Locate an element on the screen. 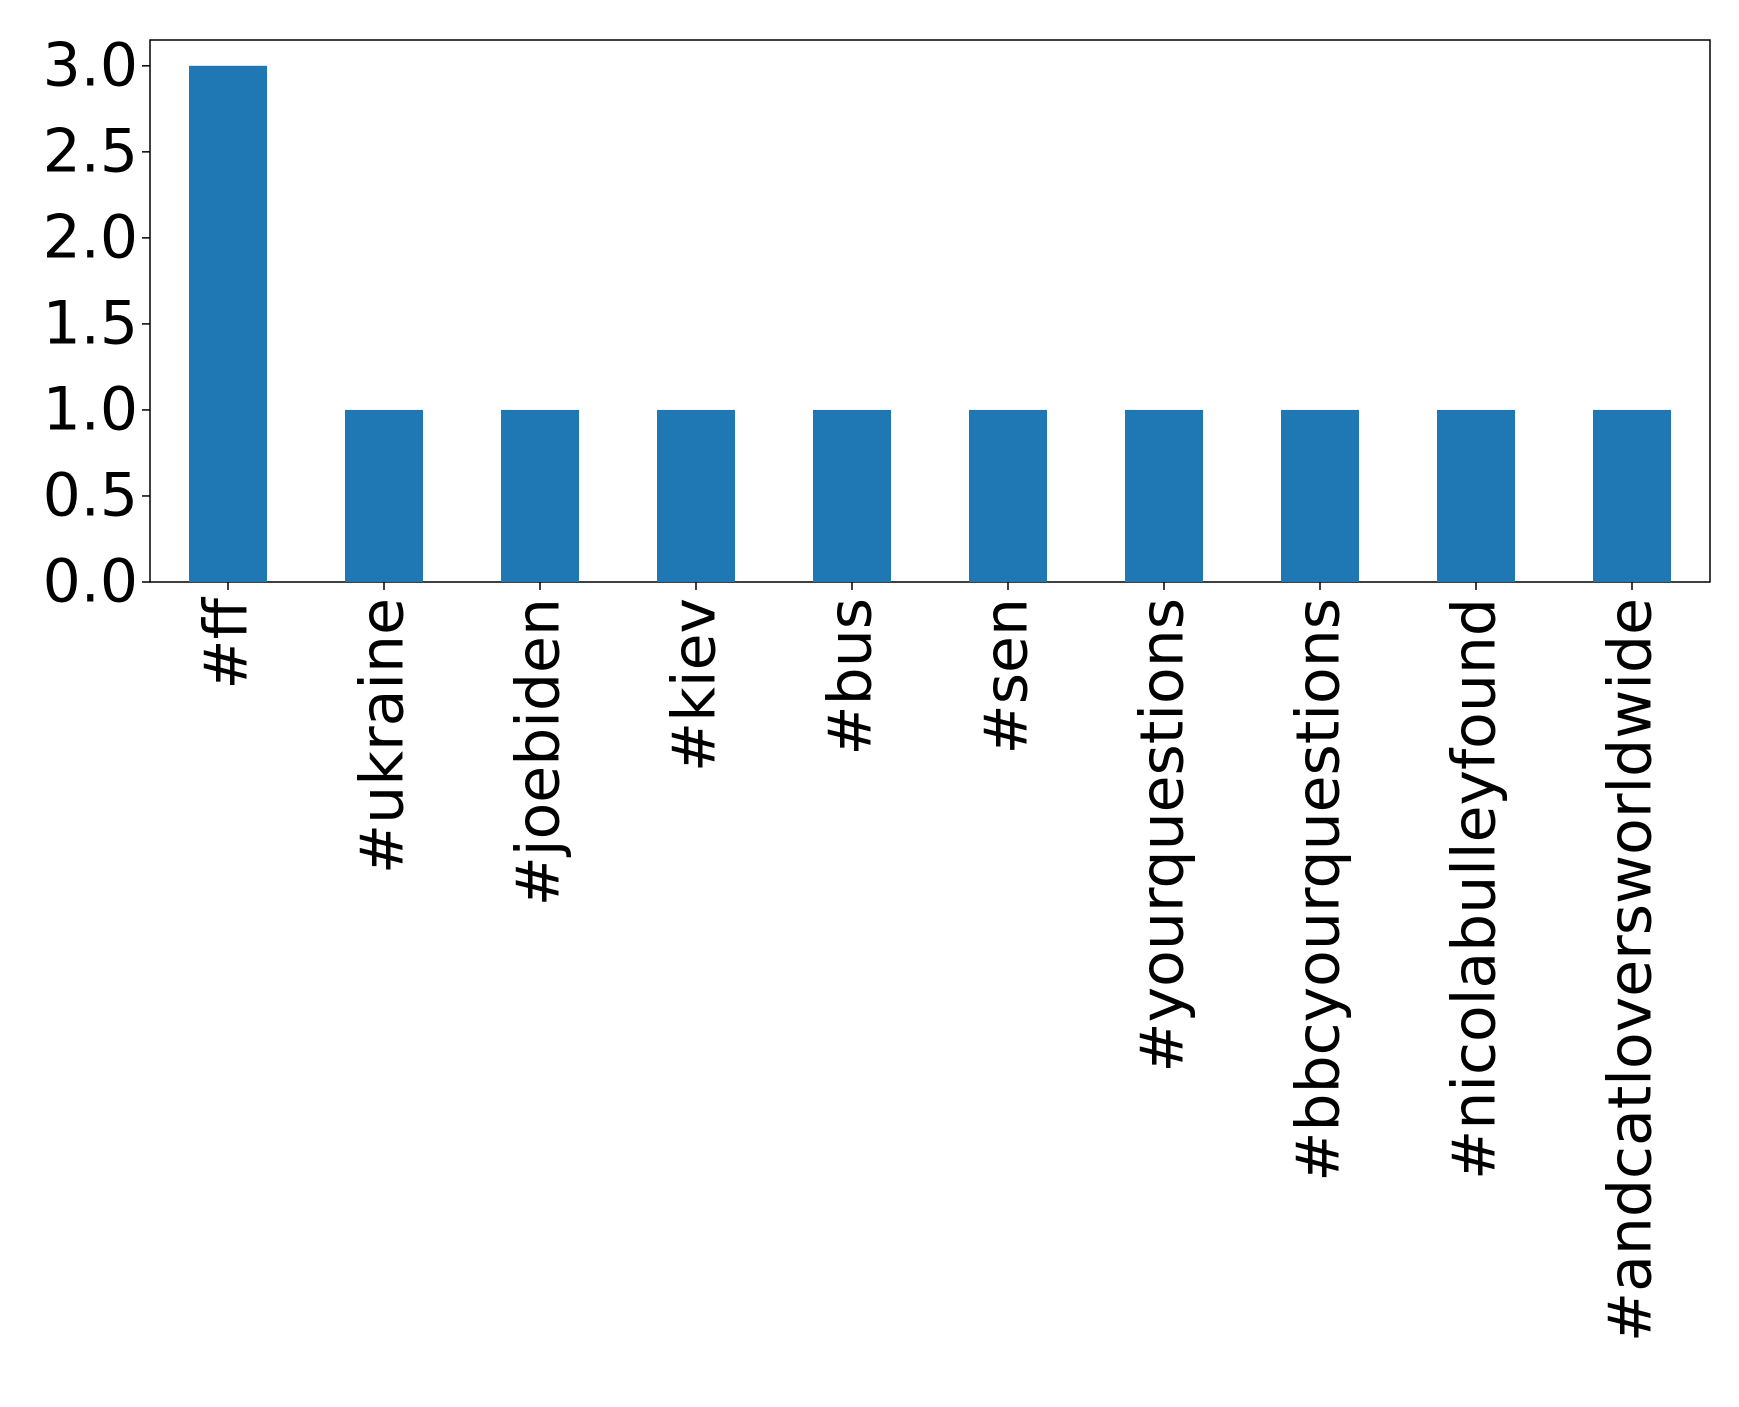 This screenshot has height=1407, width=1739. x-tick-label: #joebiden is located at coordinates (539, 752).